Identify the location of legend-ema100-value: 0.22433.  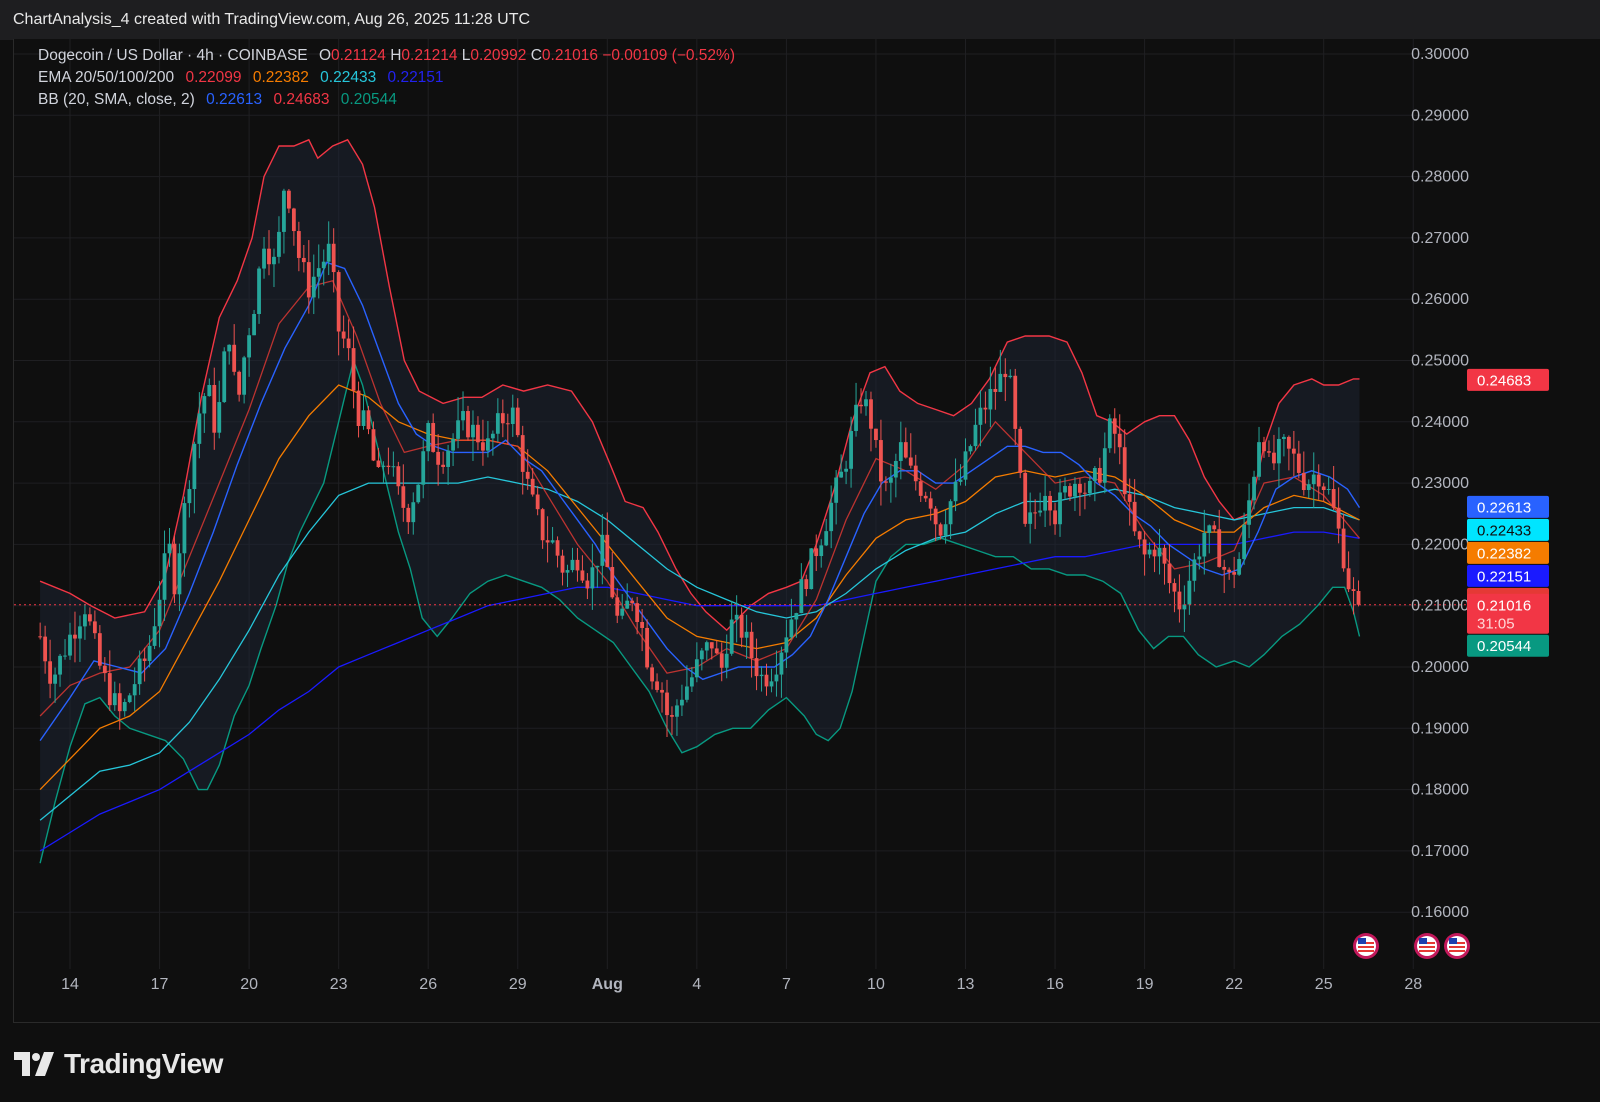
(348, 77).